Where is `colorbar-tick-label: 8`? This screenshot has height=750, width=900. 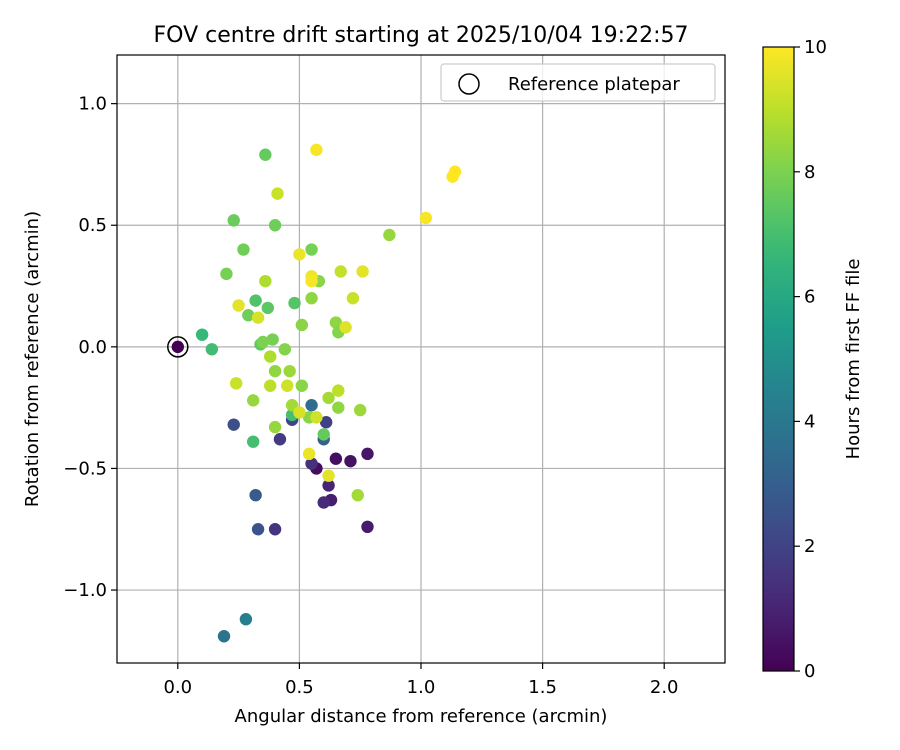 colorbar-tick-label: 8 is located at coordinates (809, 172).